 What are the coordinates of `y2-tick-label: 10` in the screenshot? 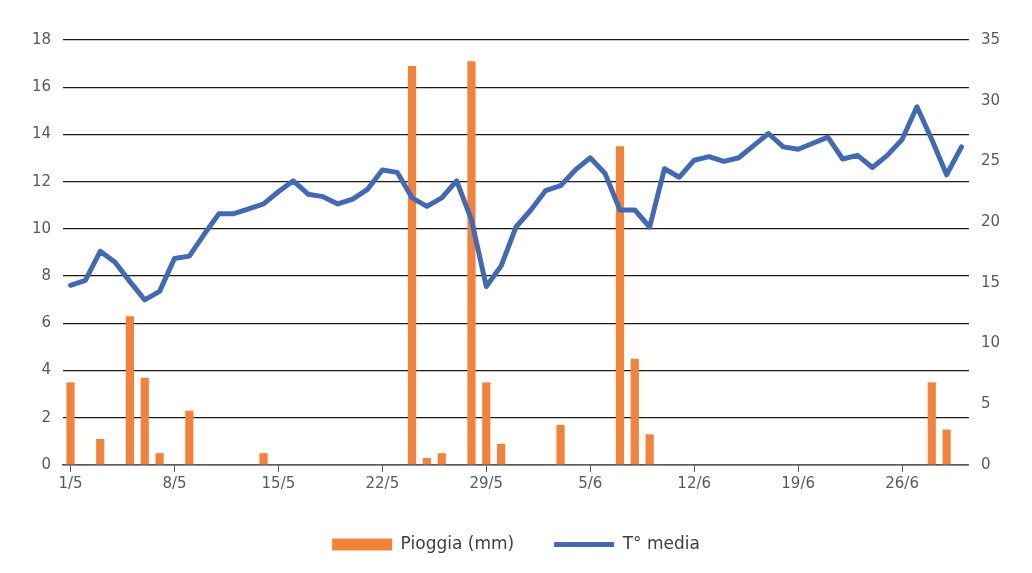 It's located at (990, 342).